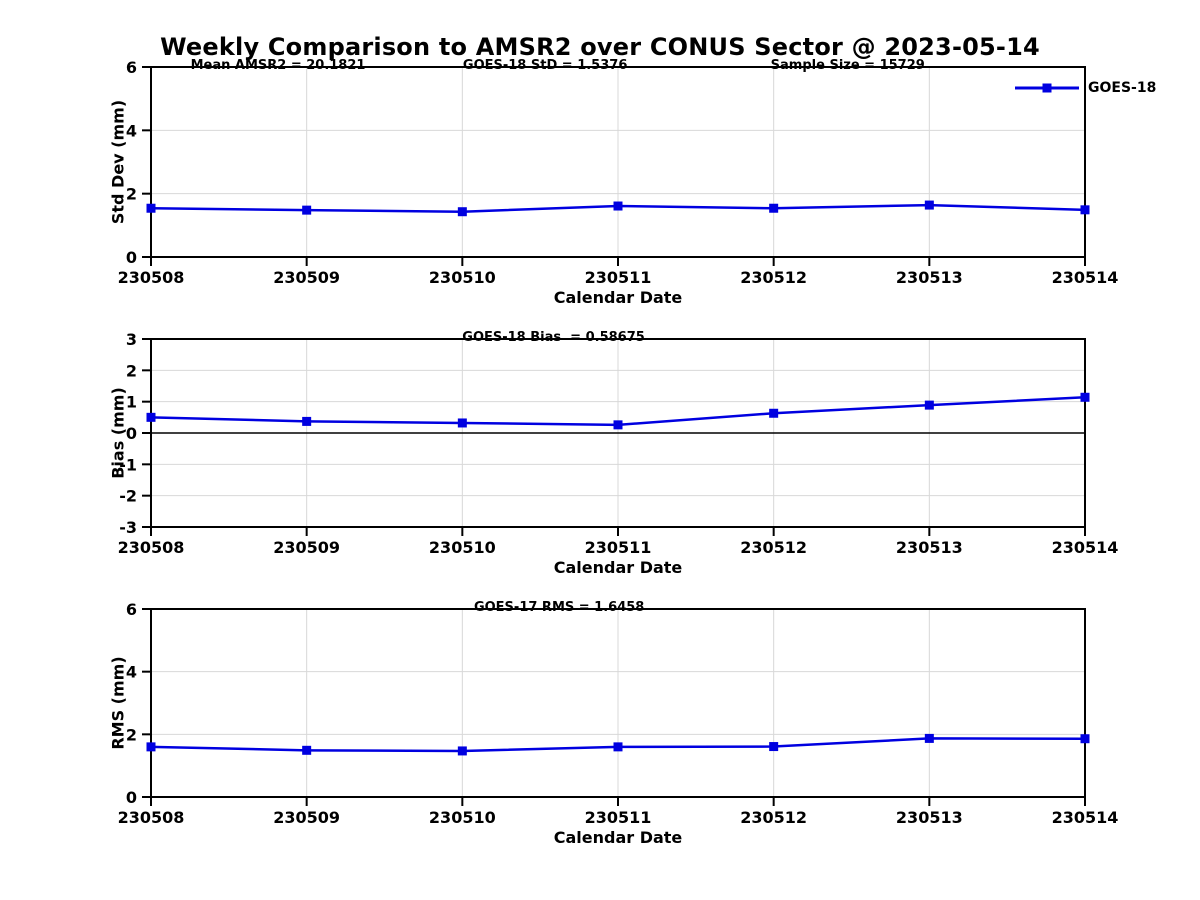 This screenshot has height=900, width=1200. Describe the element at coordinates (118, 162) in the screenshot. I see `y-axis-label: Std Dev (mm)` at that location.